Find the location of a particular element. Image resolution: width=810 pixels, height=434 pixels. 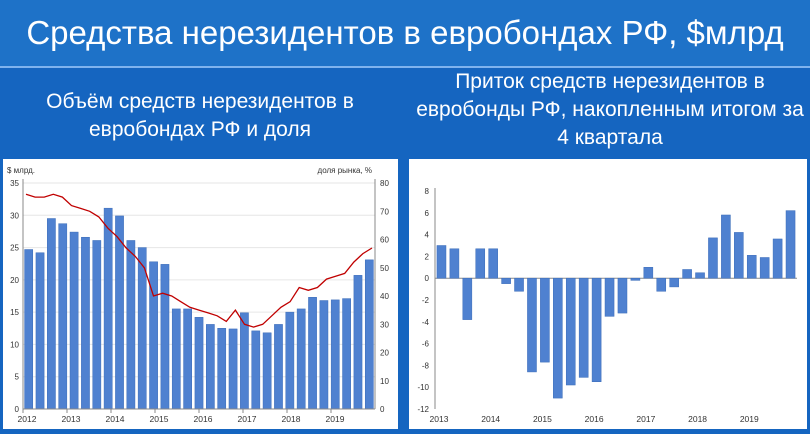

left-chart-y-tick-label: 5 is located at coordinates (17, 377).